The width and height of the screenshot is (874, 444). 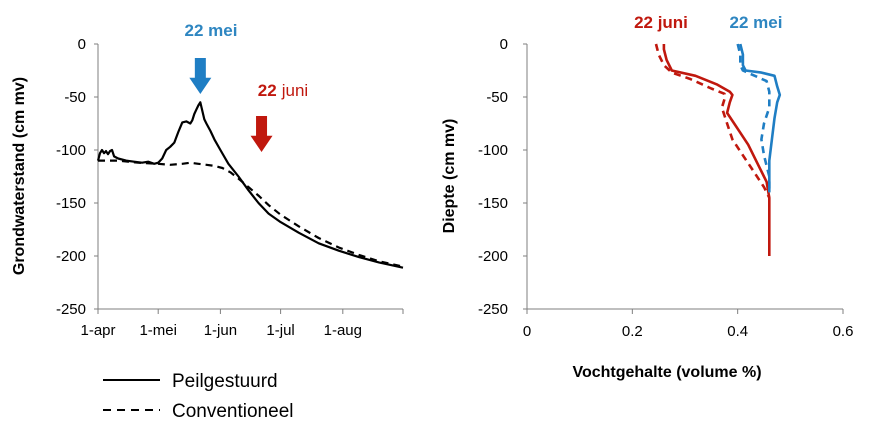 I want to click on left-x-tick-label: 1-apr, so click(x=97, y=330).